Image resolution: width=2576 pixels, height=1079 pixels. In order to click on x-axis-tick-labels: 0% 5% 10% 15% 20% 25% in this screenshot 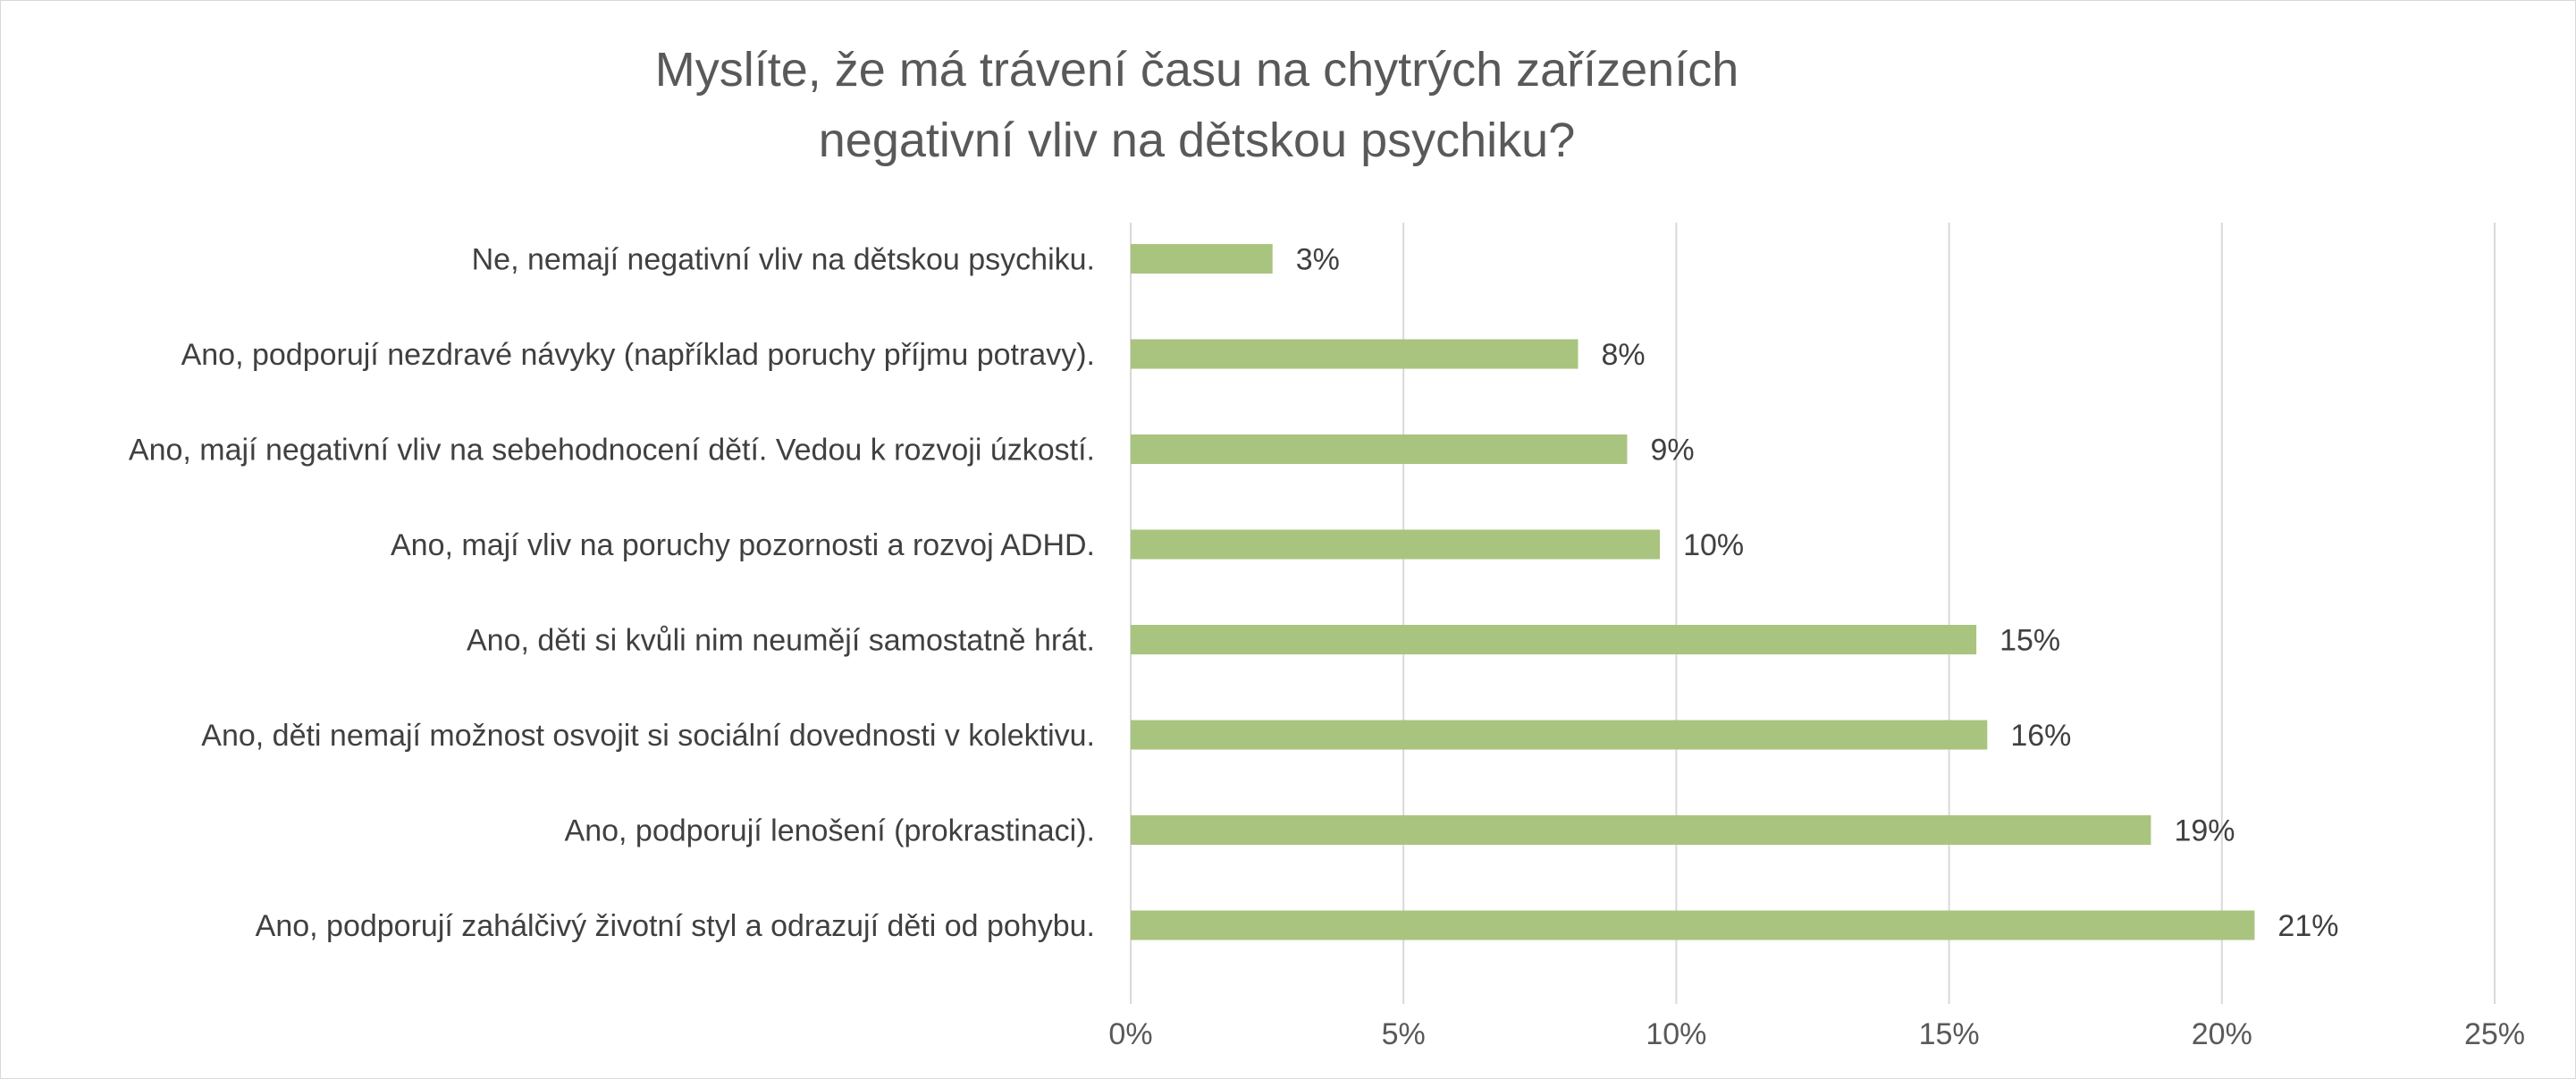, I will do `click(1817, 1034)`.